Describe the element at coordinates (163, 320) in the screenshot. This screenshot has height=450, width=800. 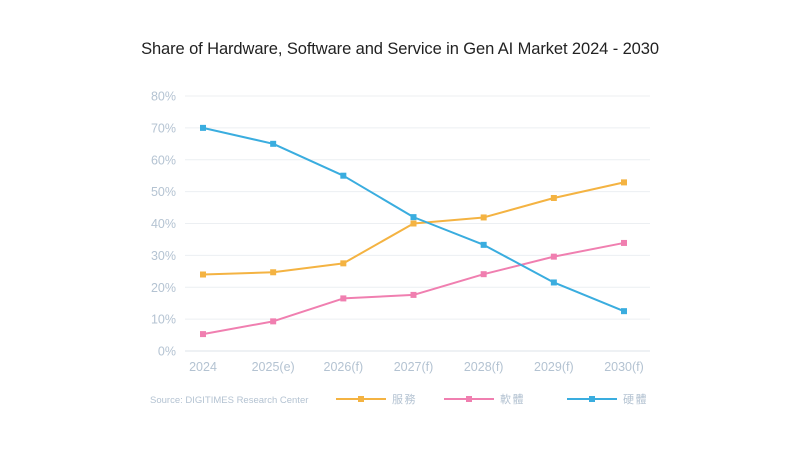
I see `y-tick-label: 10%` at that location.